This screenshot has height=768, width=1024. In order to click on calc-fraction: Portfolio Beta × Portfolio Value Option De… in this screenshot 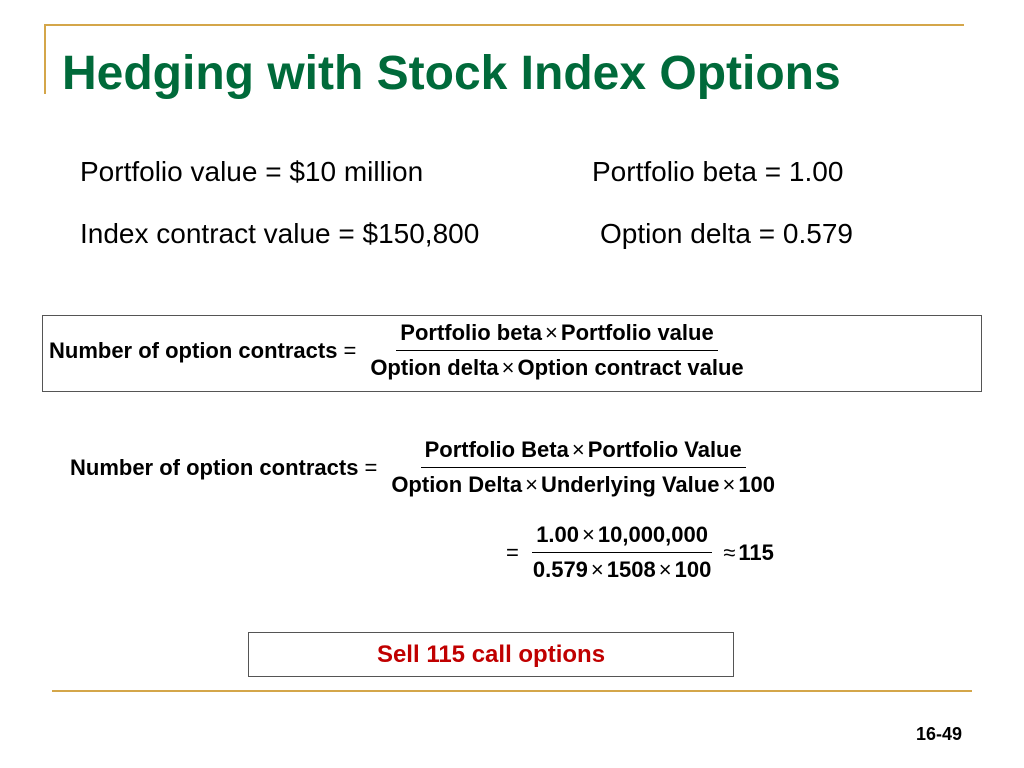, I will do `click(583, 467)`.